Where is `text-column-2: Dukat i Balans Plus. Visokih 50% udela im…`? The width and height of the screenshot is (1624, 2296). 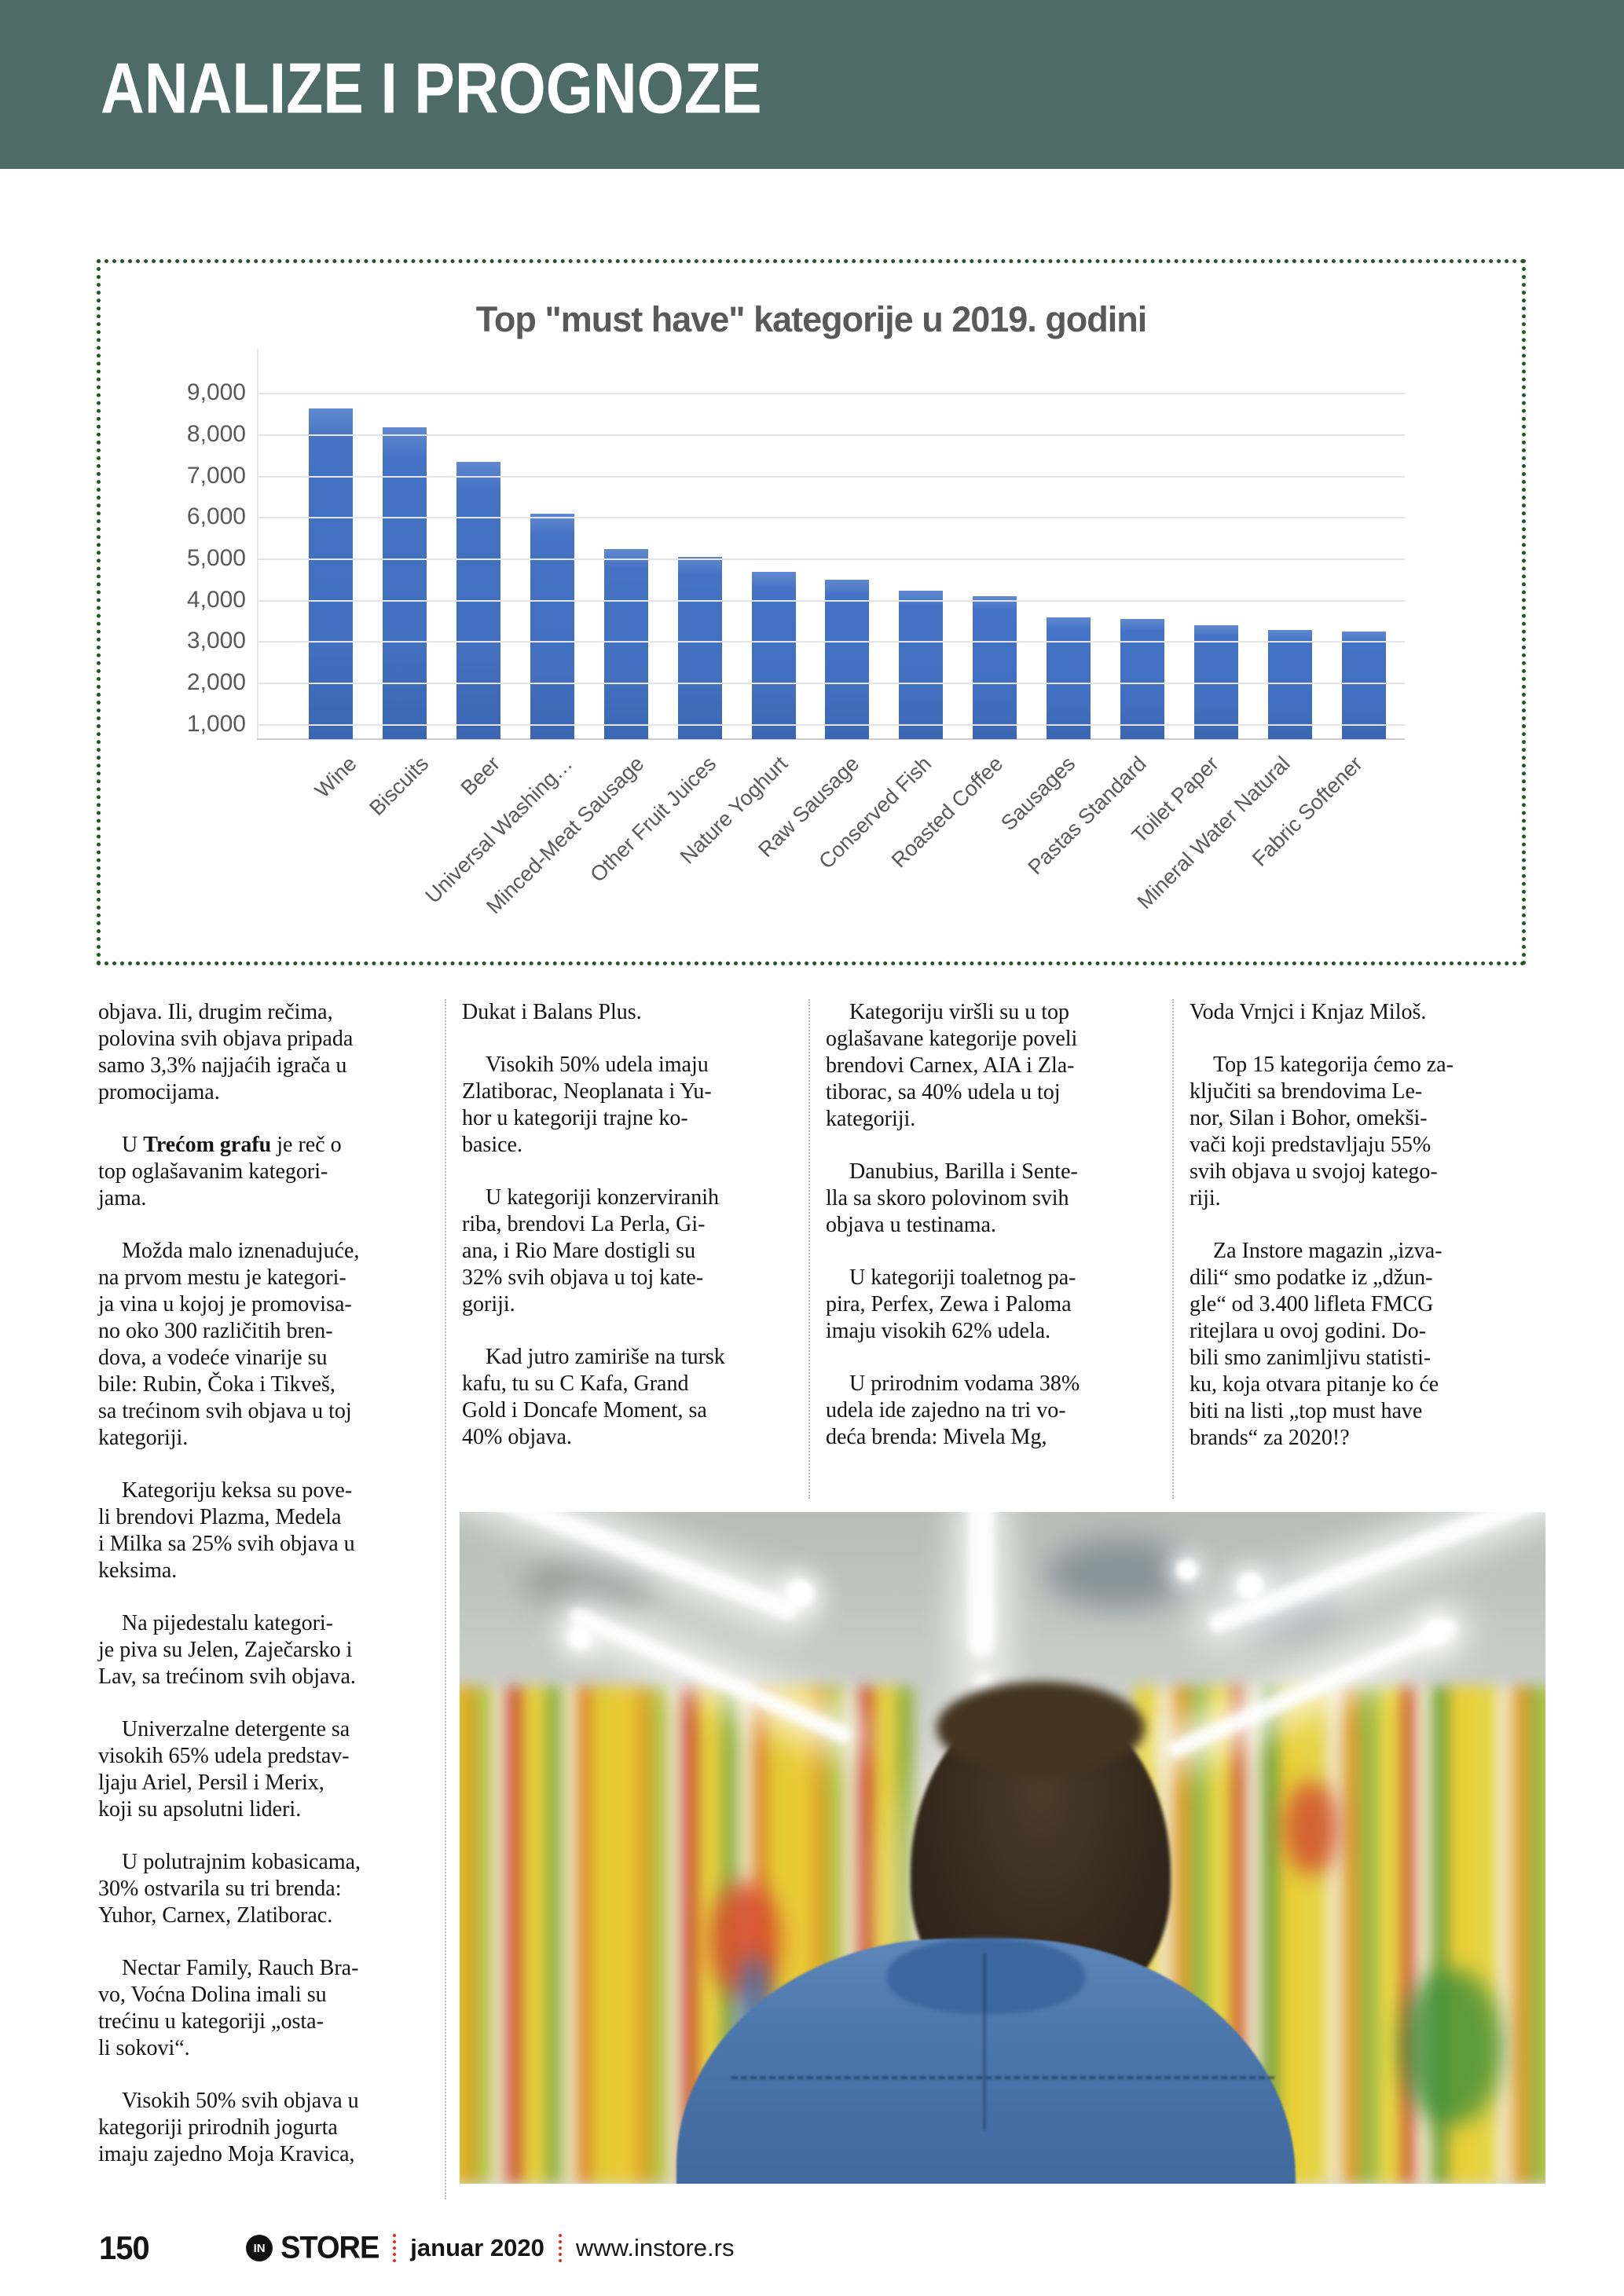
text-column-2: Dukat i Balans Plus. Visokih 50% udela im… is located at coordinates (632, 1225).